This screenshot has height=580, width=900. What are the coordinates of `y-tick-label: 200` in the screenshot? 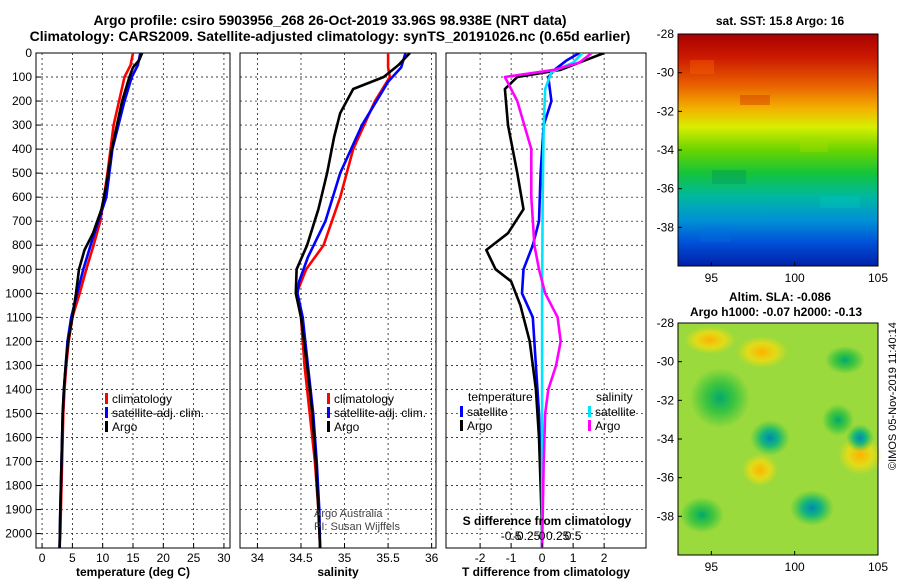 It's located at (22, 101).